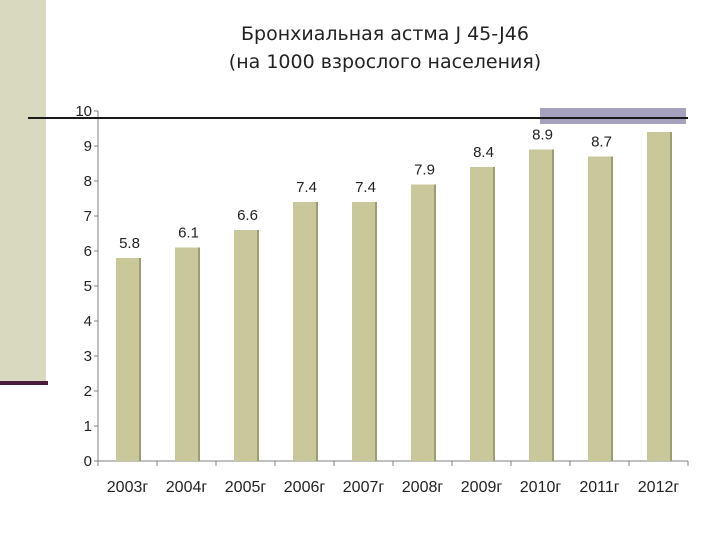 Image resolution: width=720 pixels, height=540 pixels. What do you see at coordinates (358, 118) in the screenshot?
I see `slide-top-rule` at bounding box center [358, 118].